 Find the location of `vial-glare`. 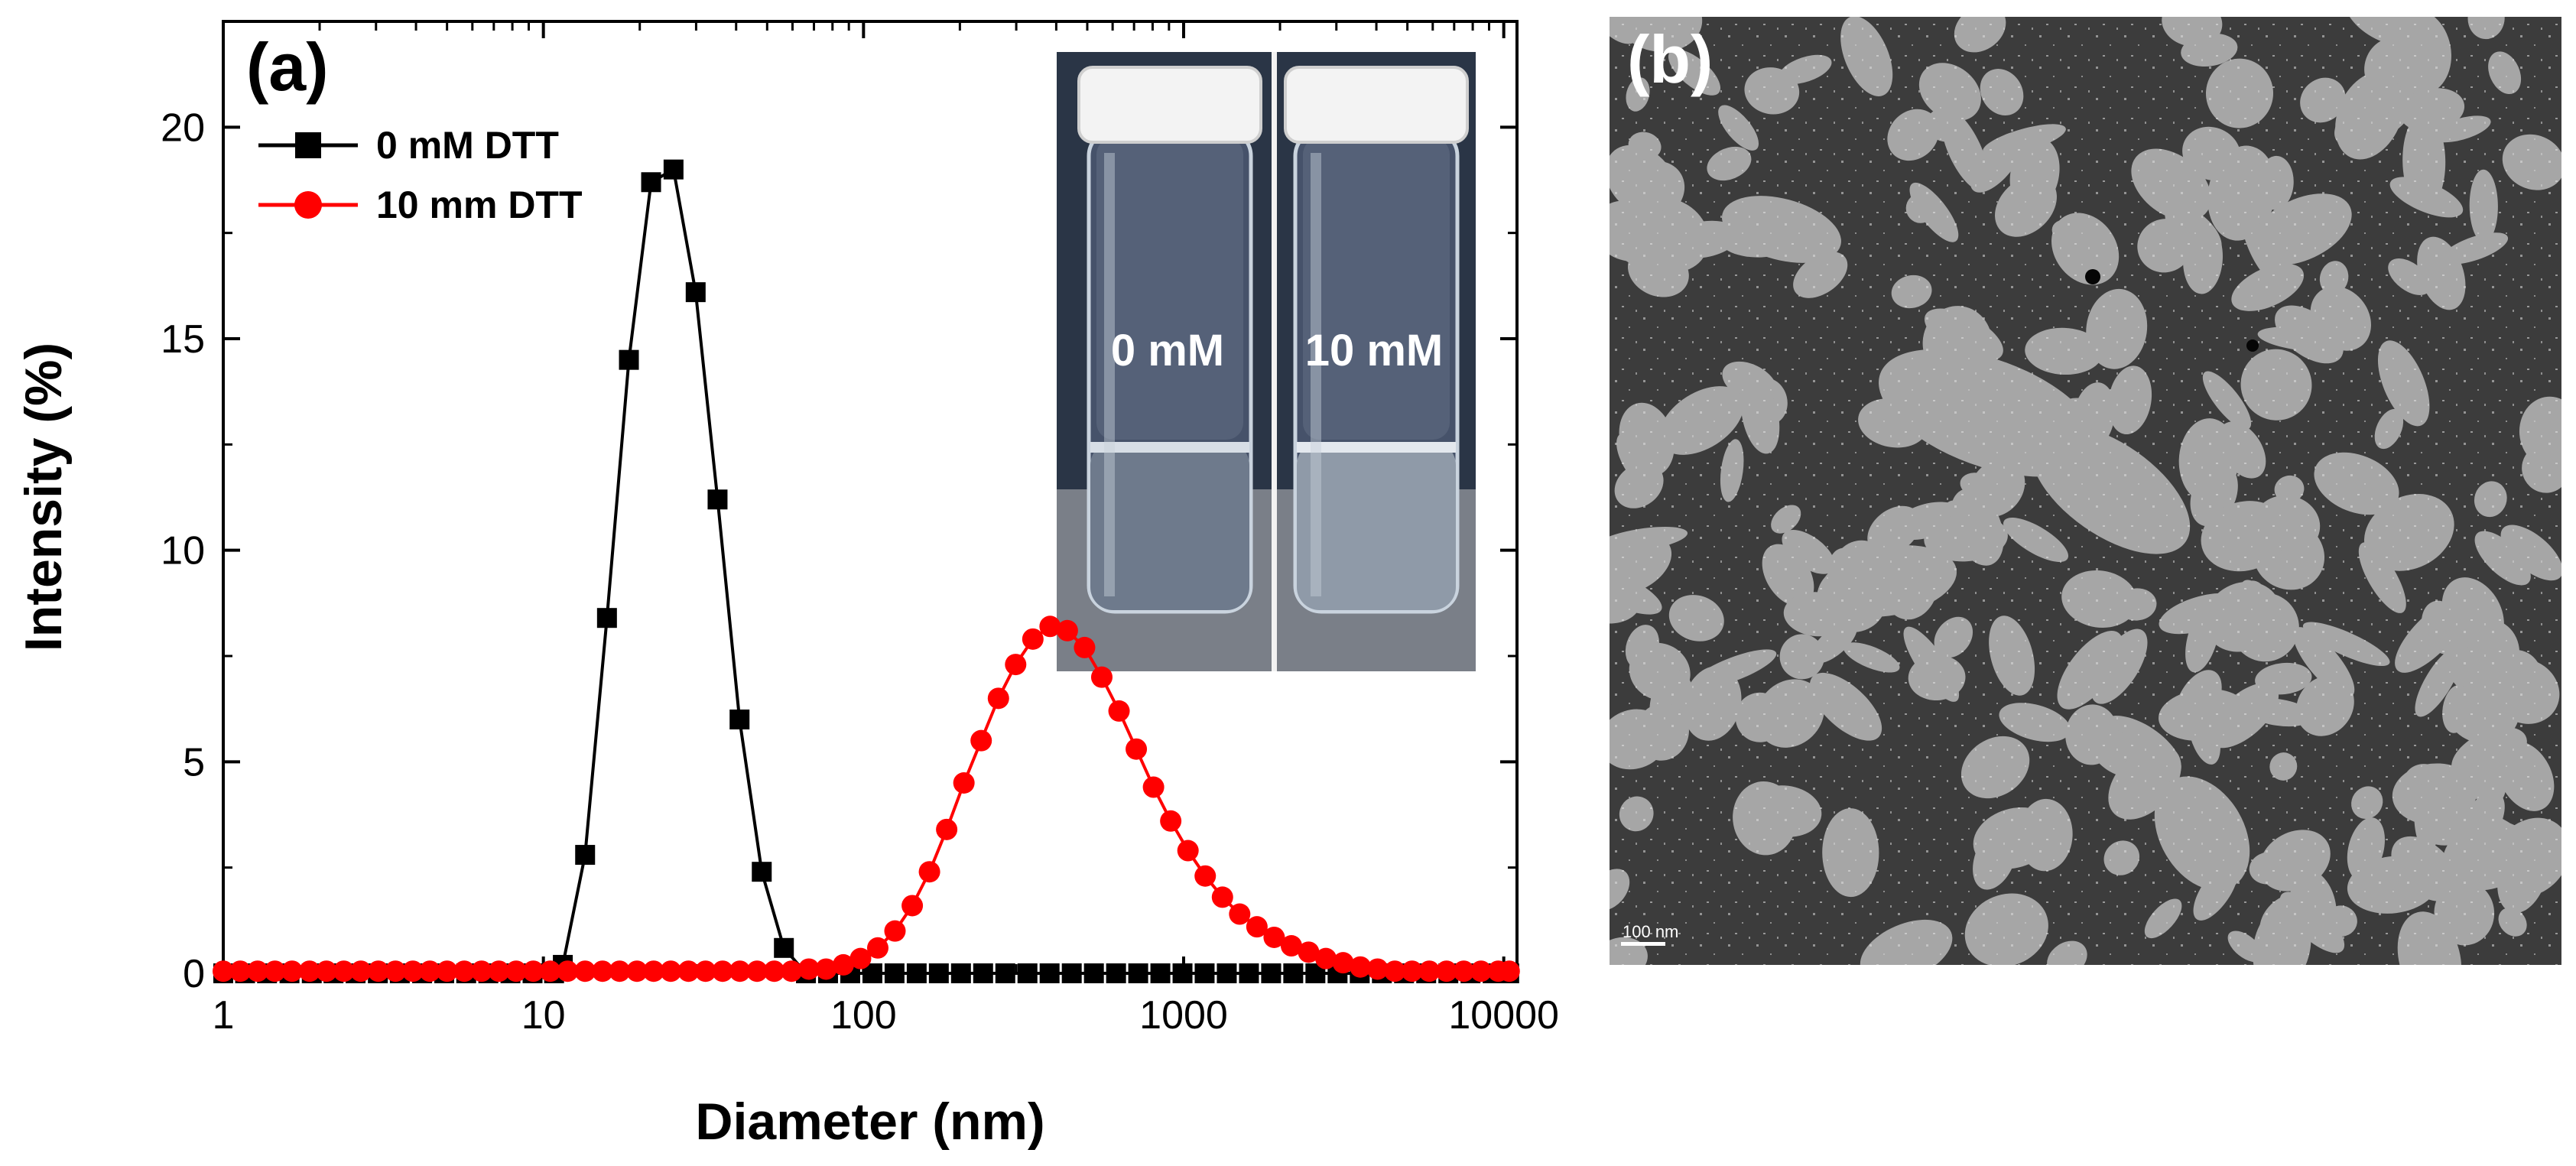

vial-glare is located at coordinates (1316, 374).